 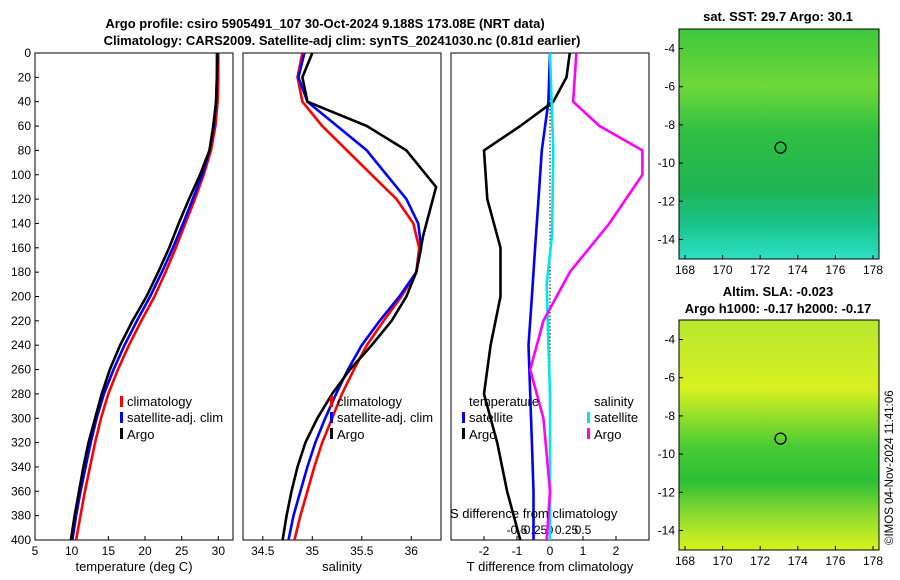 What do you see at coordinates (133, 566) in the screenshot?
I see `temperature-x-label: temperature (deg C)` at bounding box center [133, 566].